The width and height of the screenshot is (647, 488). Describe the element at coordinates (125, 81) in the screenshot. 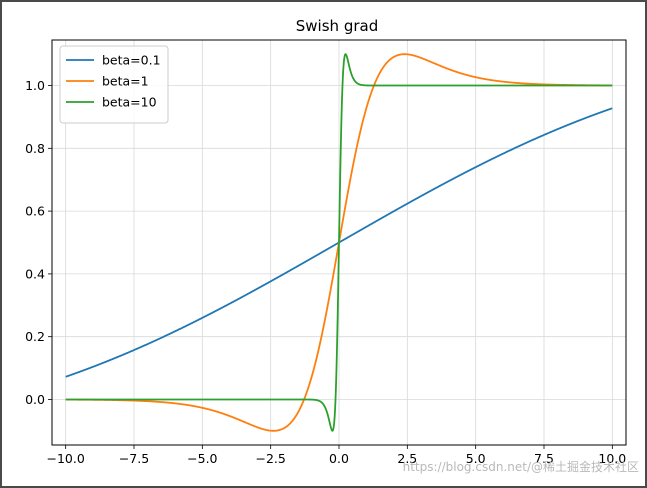

I see `legend-label: beta=1` at that location.